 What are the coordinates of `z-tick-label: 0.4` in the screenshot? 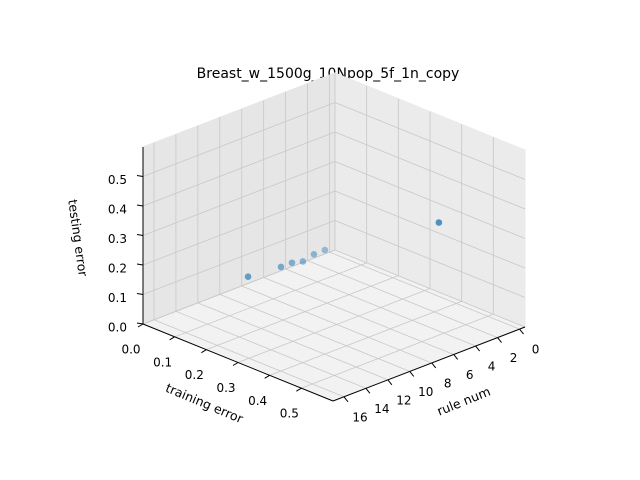 It's located at (117, 210).